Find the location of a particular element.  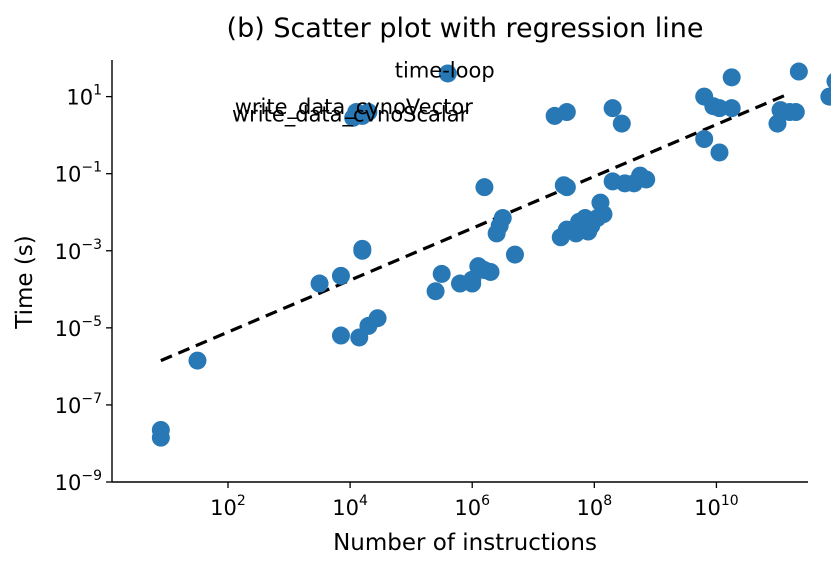

x-axis-ticks: 10² 10⁴ 10⁶ 10⁸ 10¹⁰ is located at coordinates (474, 501).